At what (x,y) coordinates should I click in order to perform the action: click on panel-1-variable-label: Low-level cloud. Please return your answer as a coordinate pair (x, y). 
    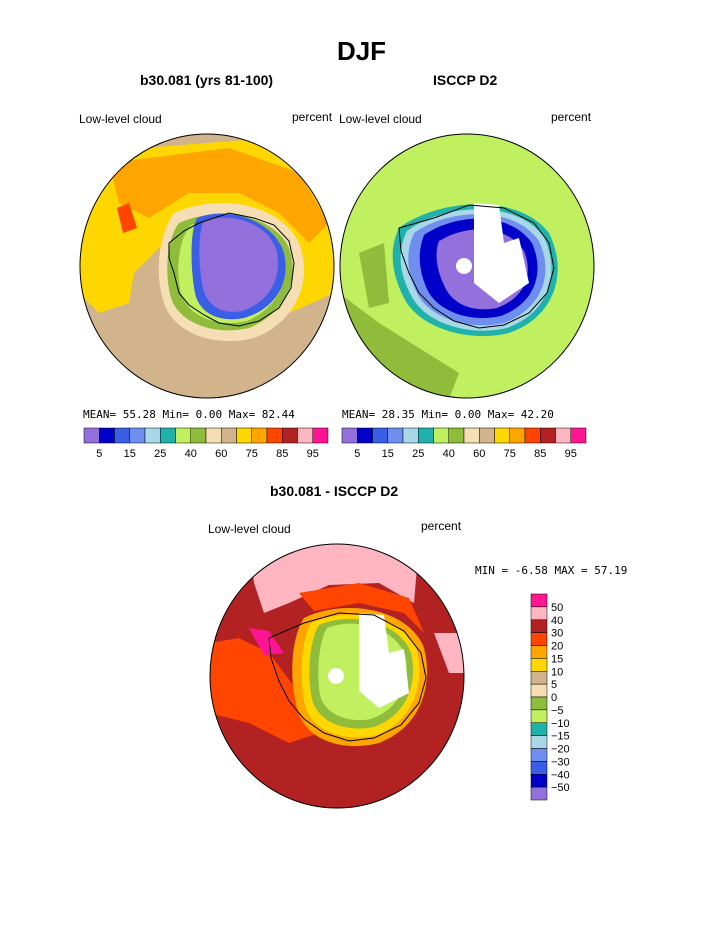
    Looking at the image, I should click on (120, 119).